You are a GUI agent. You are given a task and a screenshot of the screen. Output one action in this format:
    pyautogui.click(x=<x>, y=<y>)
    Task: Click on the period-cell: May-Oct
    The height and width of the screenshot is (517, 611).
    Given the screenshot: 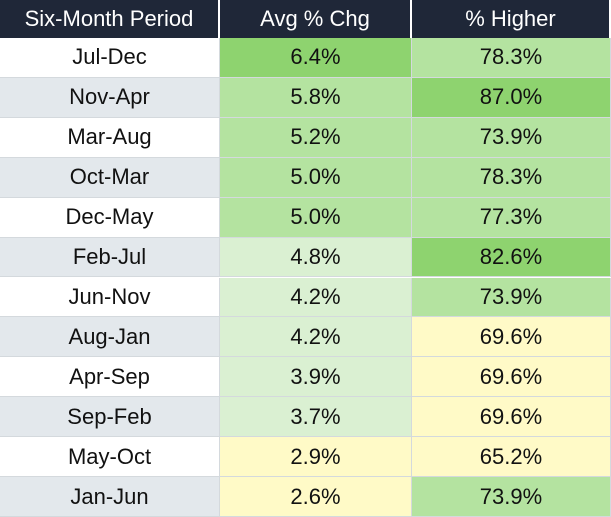 What is the action you would take?
    pyautogui.click(x=110, y=457)
    